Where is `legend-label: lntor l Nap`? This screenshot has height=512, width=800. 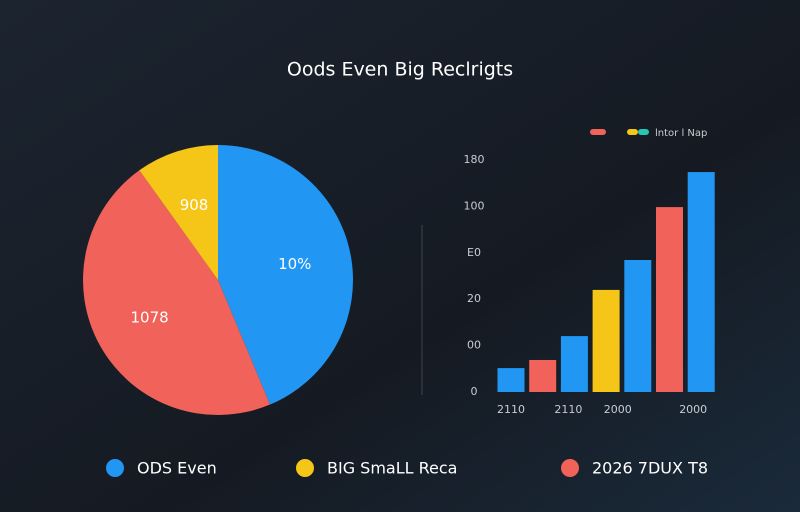 legend-label: lntor l Nap is located at coordinates (681, 133).